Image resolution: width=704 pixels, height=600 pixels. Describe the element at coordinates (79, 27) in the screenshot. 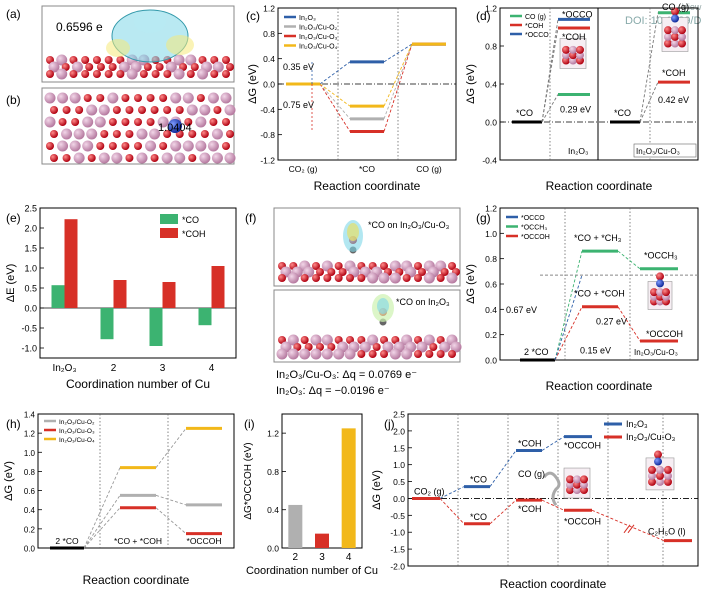

I see `charge-label-a: 0.6596 e` at that location.